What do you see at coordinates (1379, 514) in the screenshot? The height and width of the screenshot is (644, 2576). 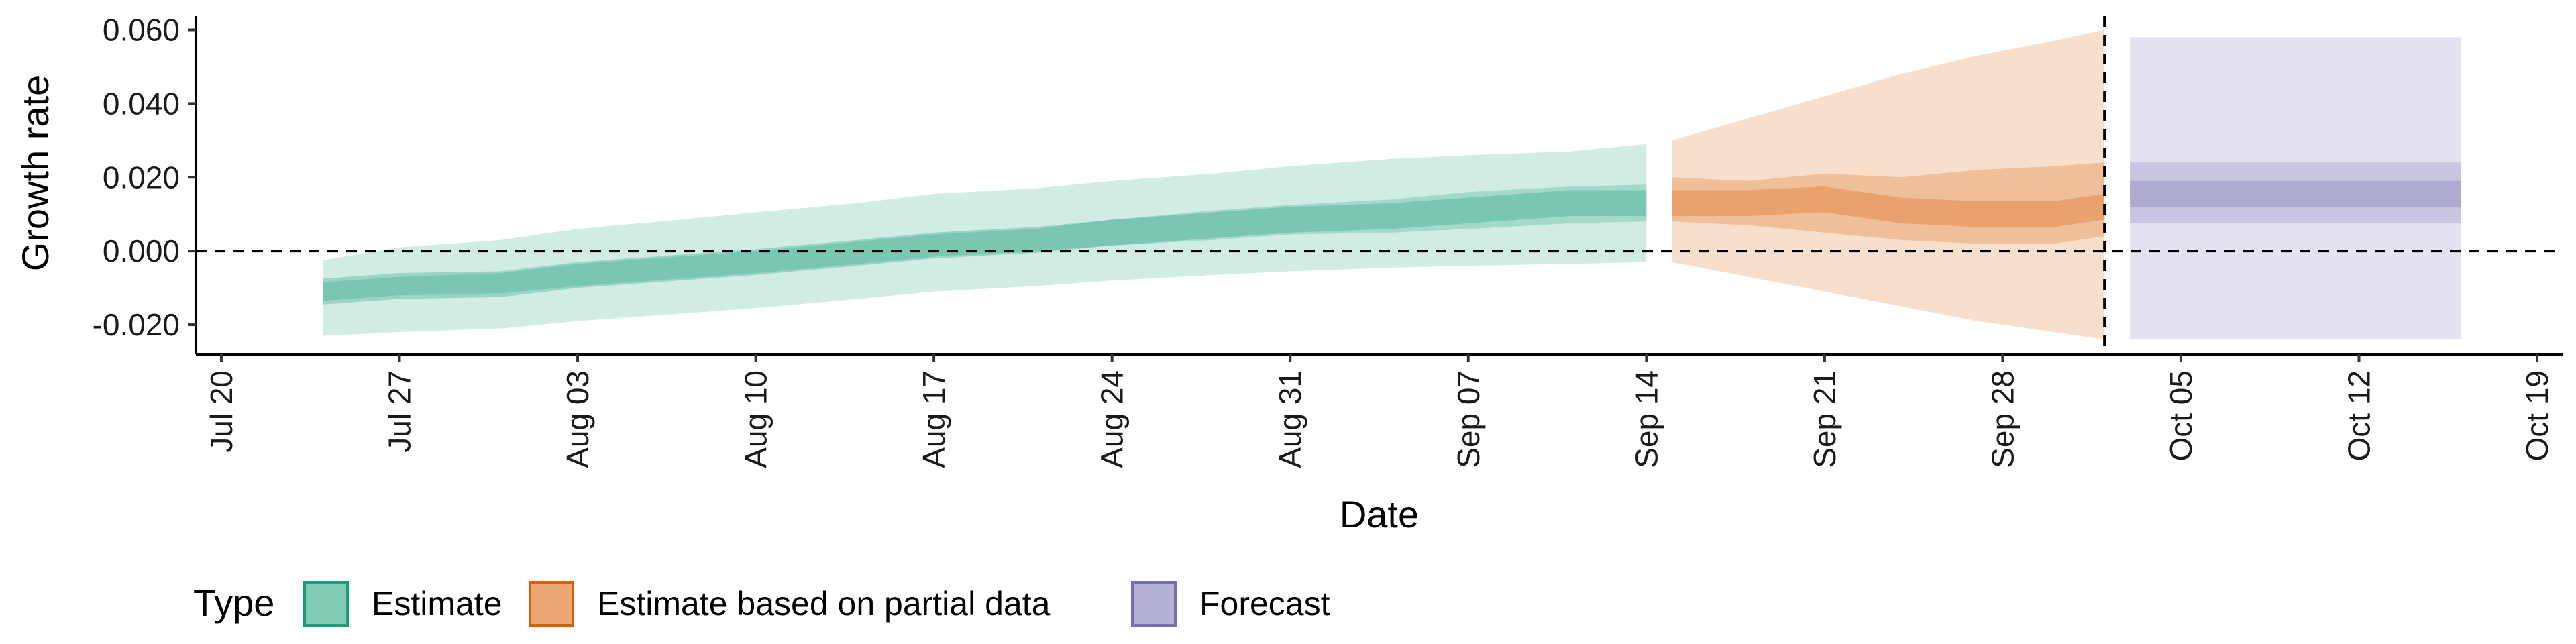 I see `x-axis-title: Date` at bounding box center [1379, 514].